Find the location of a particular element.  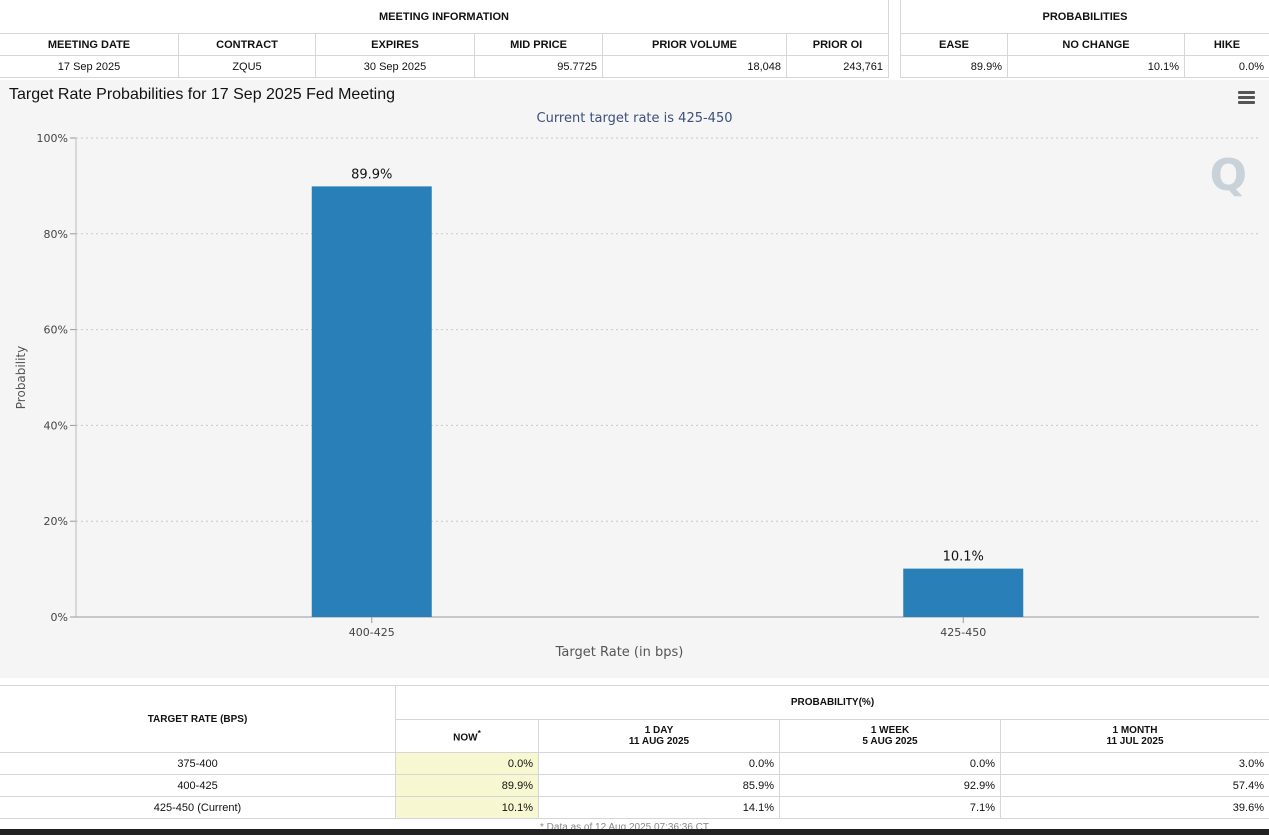

target-rate-header: TARGET RATE (BPS) is located at coordinates (198, 719).